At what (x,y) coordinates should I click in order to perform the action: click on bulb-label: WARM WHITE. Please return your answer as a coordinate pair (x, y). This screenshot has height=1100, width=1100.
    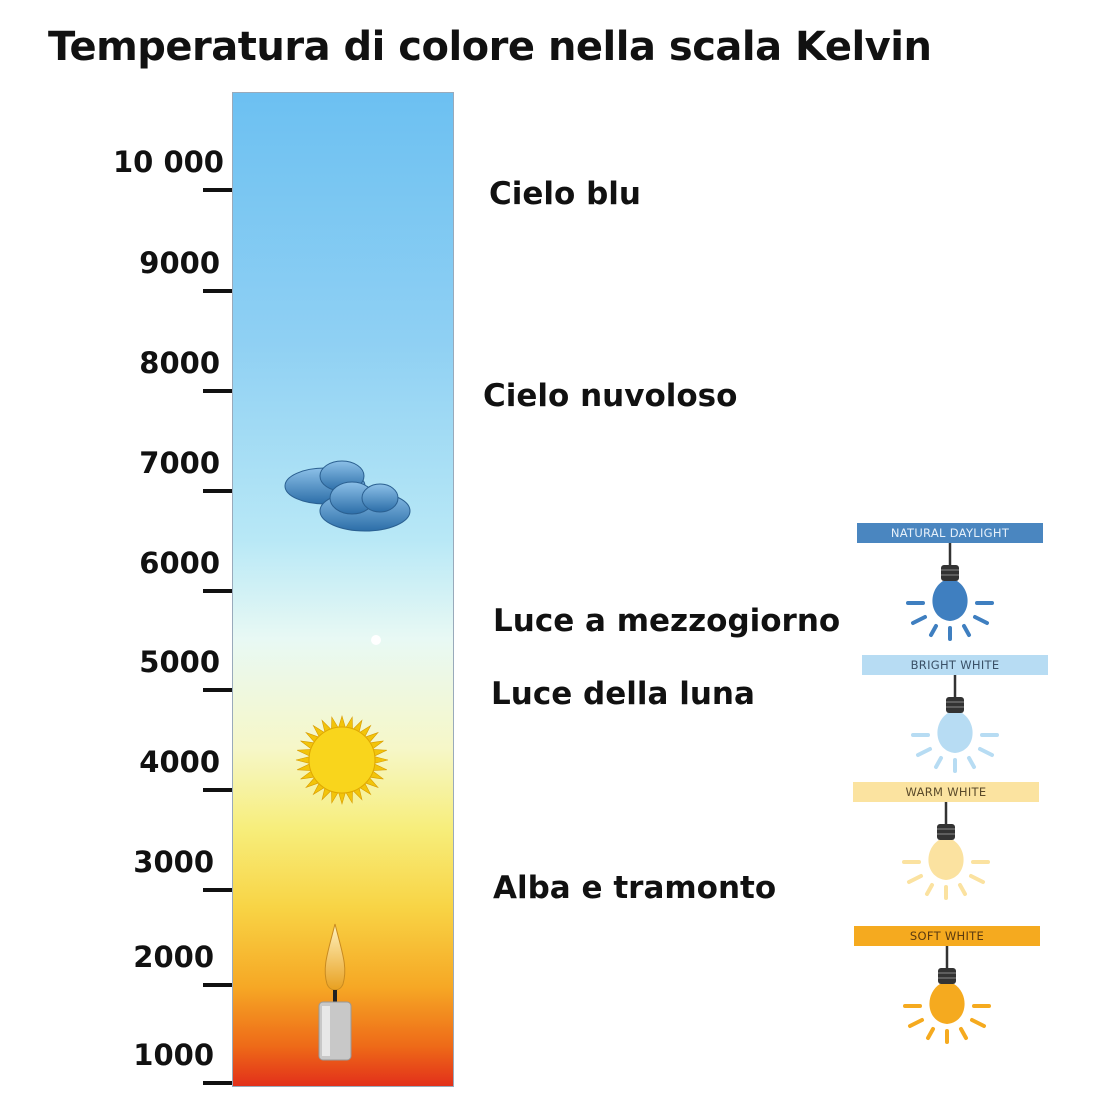
    Looking at the image, I should click on (946, 792).